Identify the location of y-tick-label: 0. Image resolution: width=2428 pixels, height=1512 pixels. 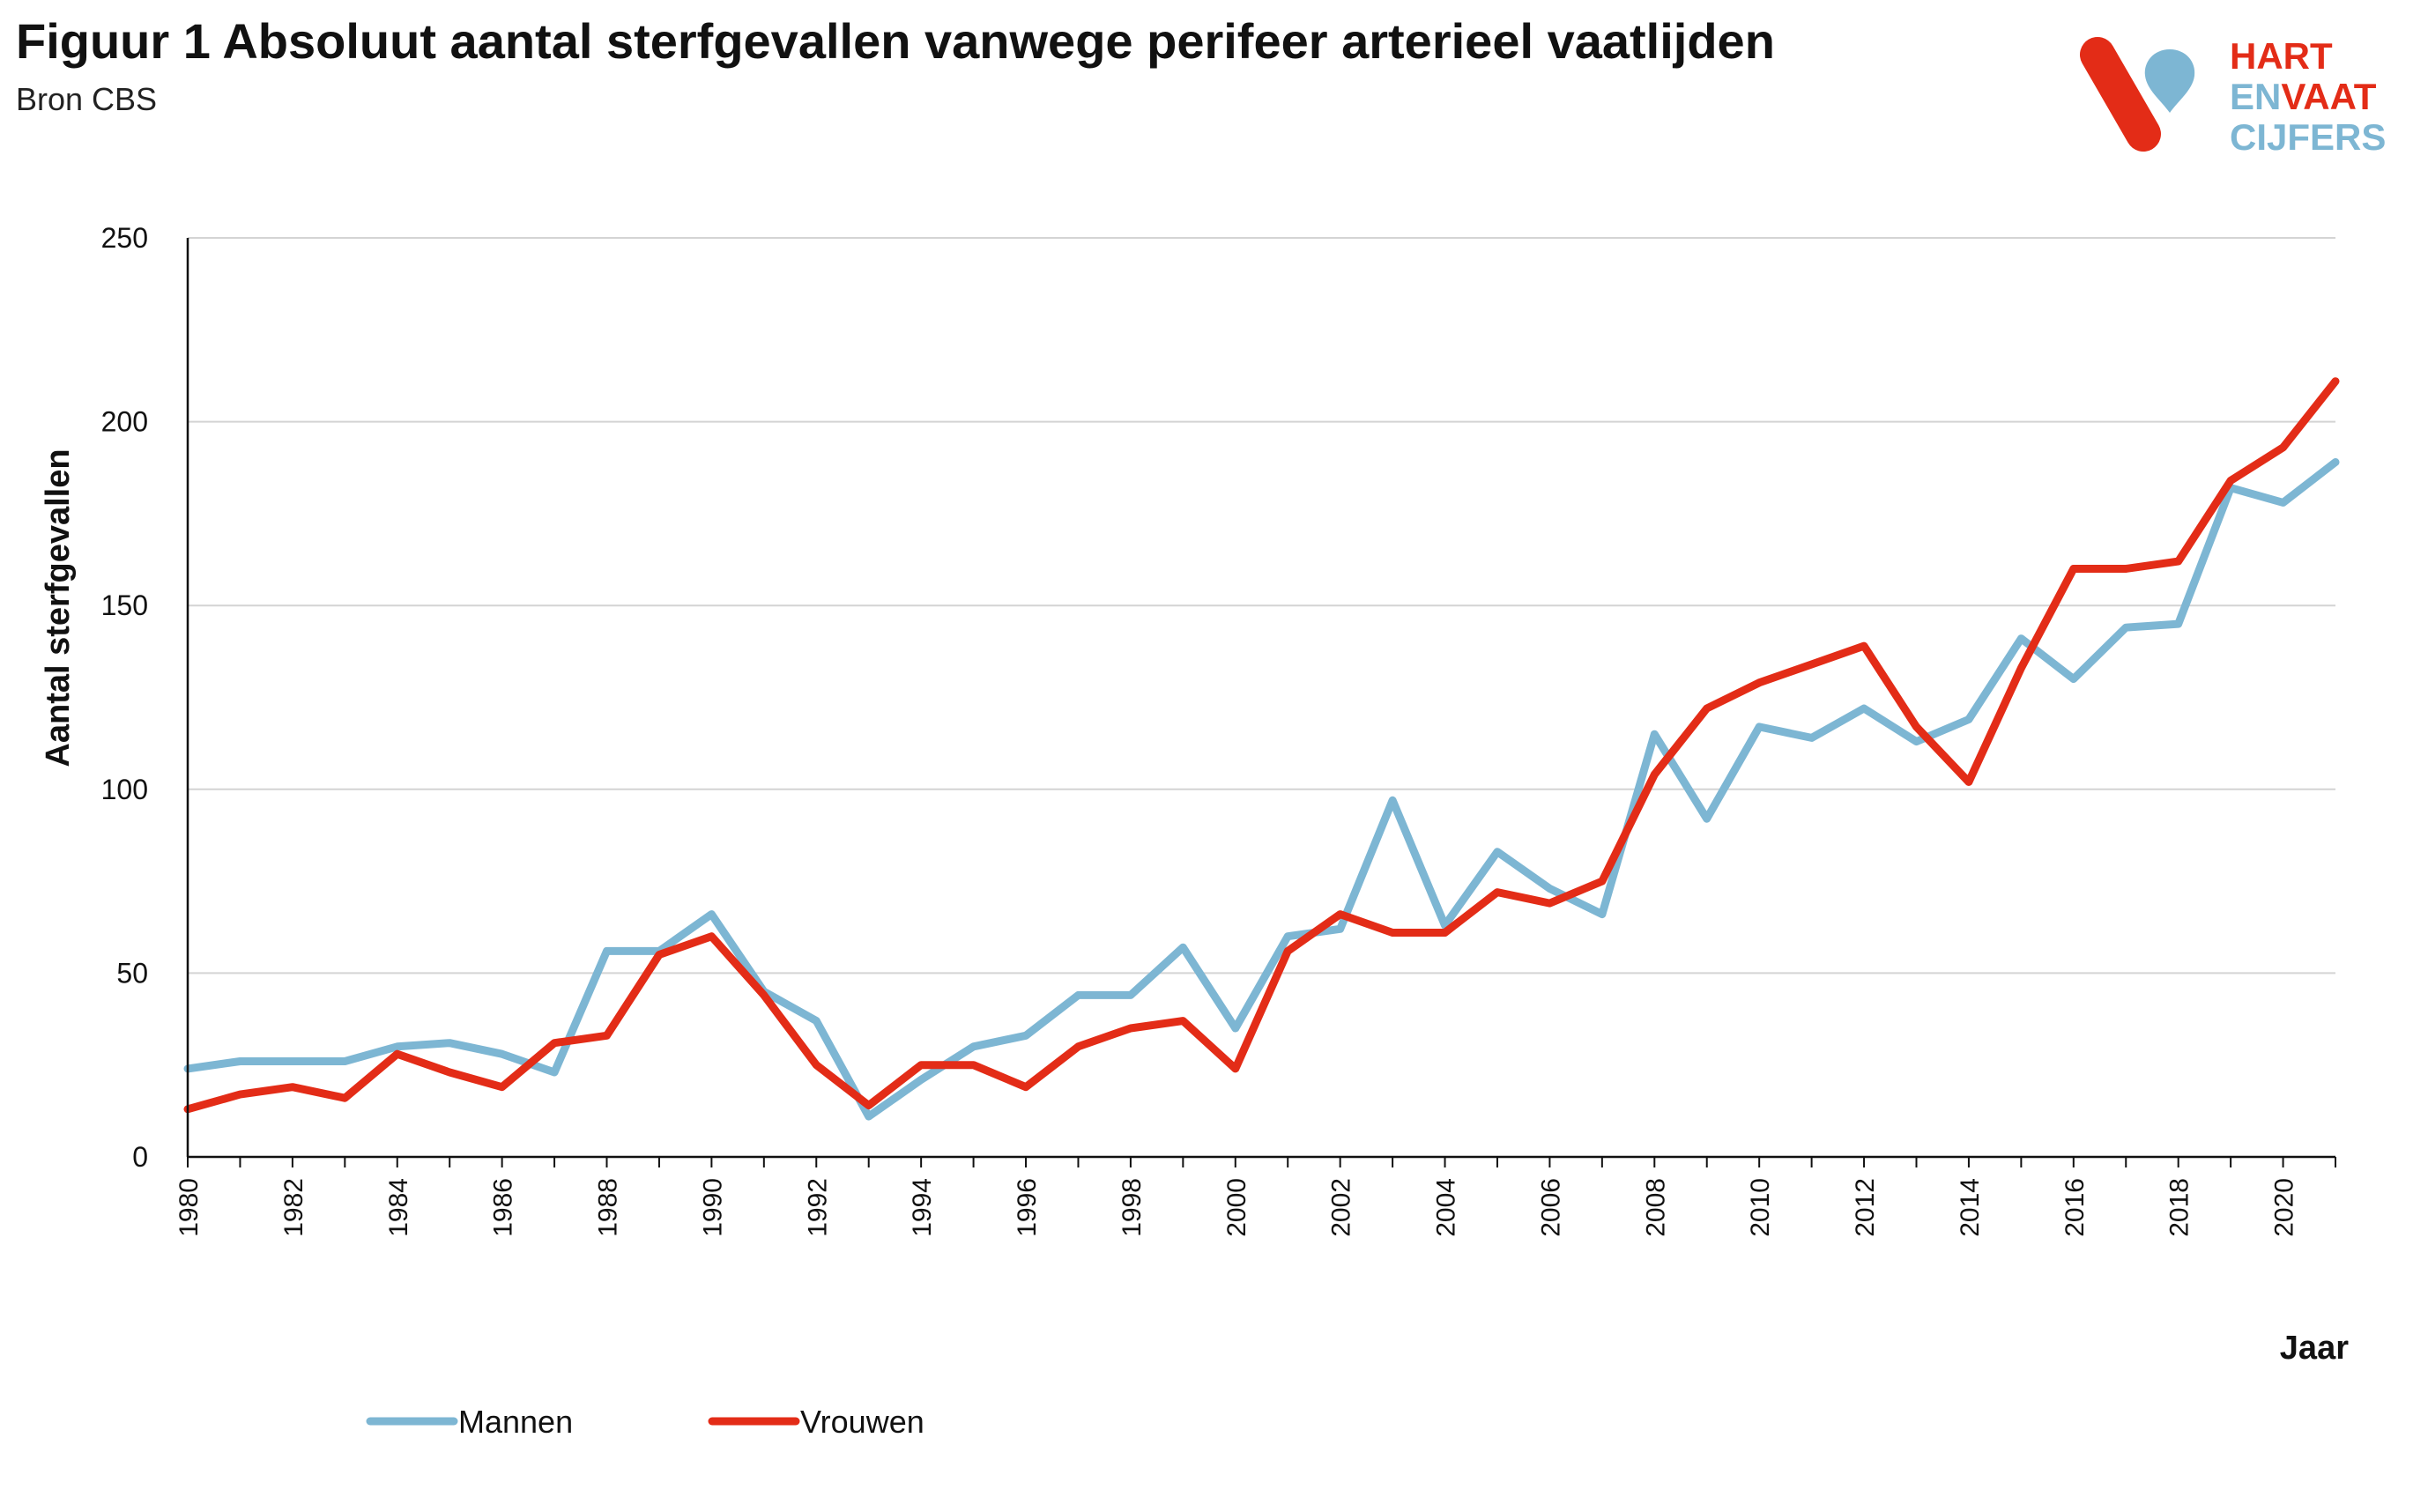
(140, 1157).